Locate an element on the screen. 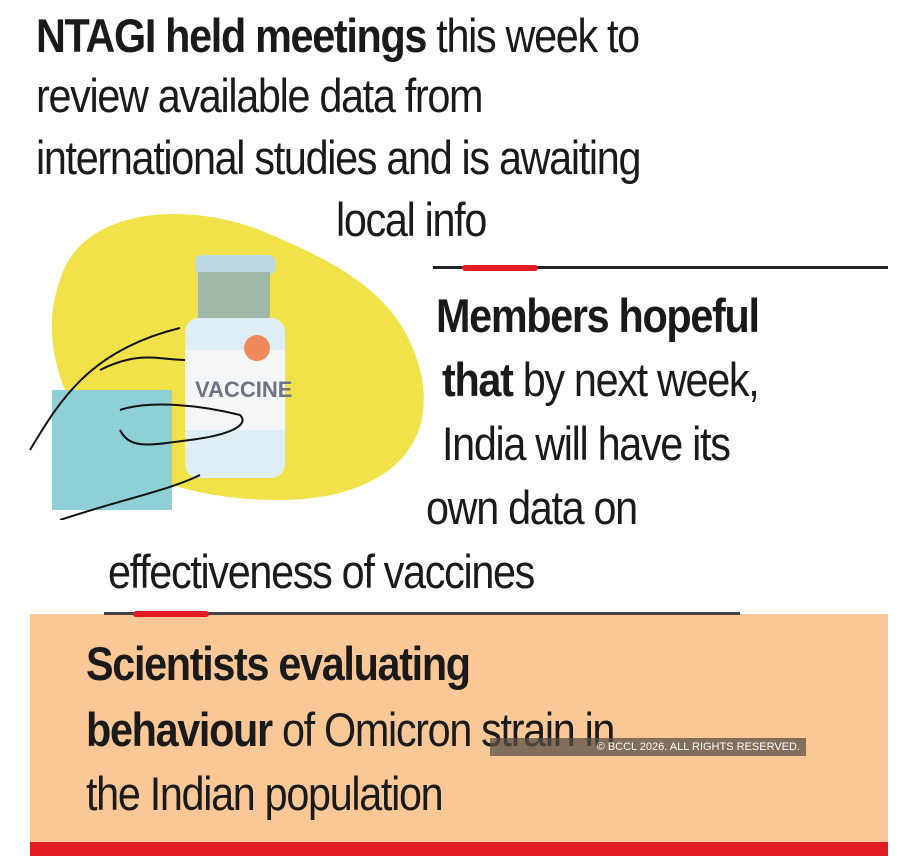  block2-bold-2: that is located at coordinates (478, 379).